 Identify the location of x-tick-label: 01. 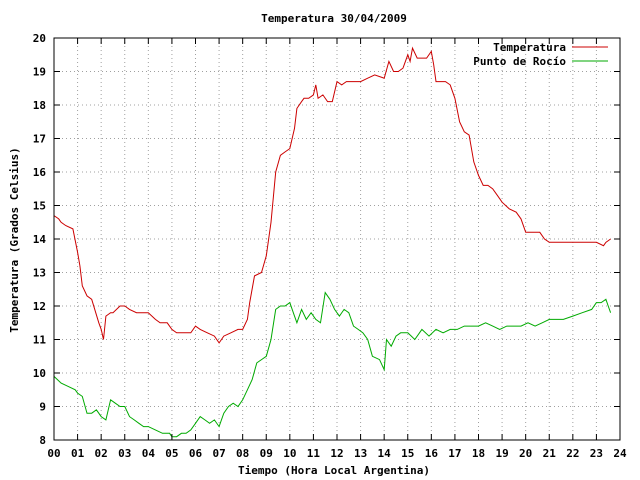
(78, 453).